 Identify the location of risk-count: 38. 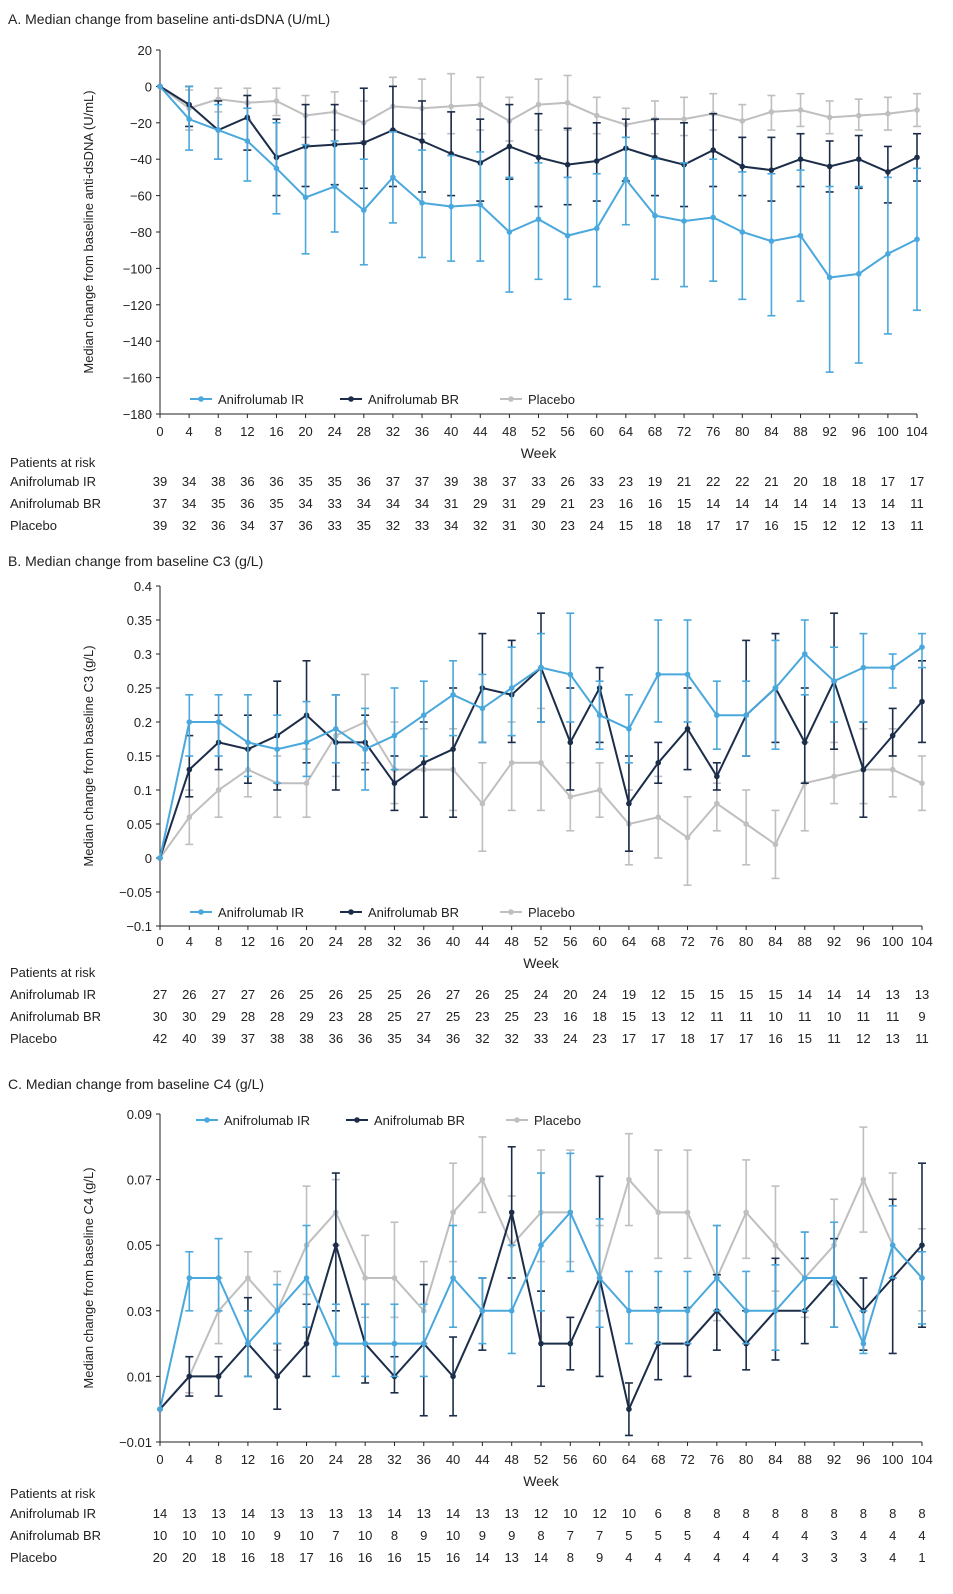
(218, 481).